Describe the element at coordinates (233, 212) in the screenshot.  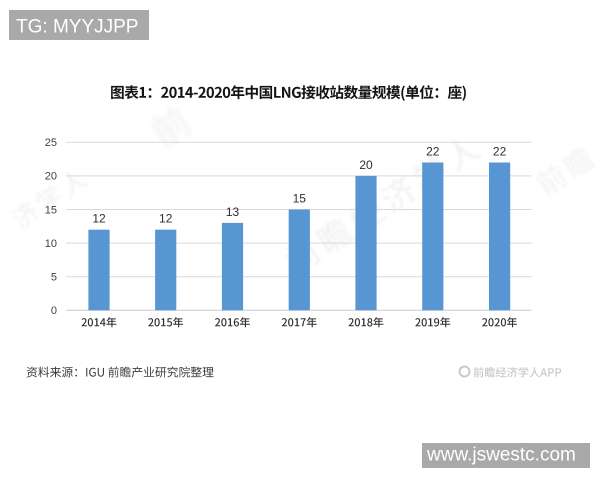
I see `svg-text: 13` at that location.